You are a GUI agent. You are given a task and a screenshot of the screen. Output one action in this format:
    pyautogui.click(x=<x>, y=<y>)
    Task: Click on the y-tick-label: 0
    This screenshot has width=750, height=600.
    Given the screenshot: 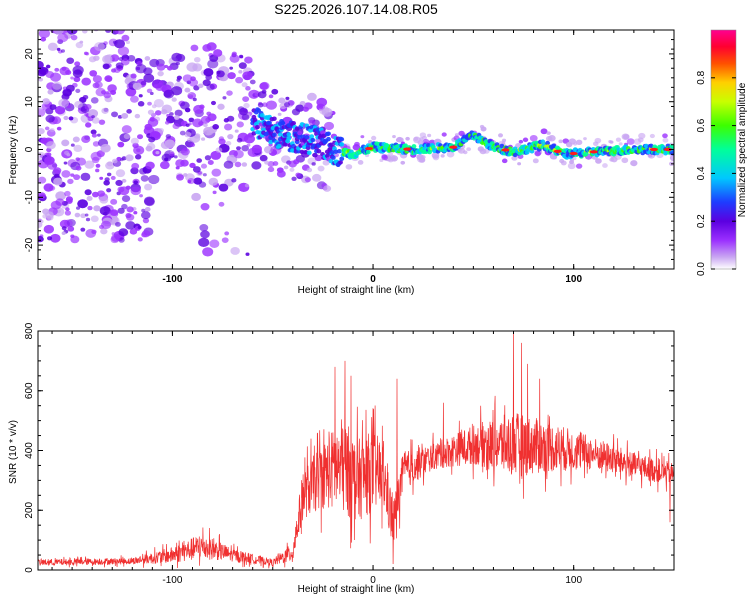 What is the action you would take?
    pyautogui.click(x=29, y=149)
    